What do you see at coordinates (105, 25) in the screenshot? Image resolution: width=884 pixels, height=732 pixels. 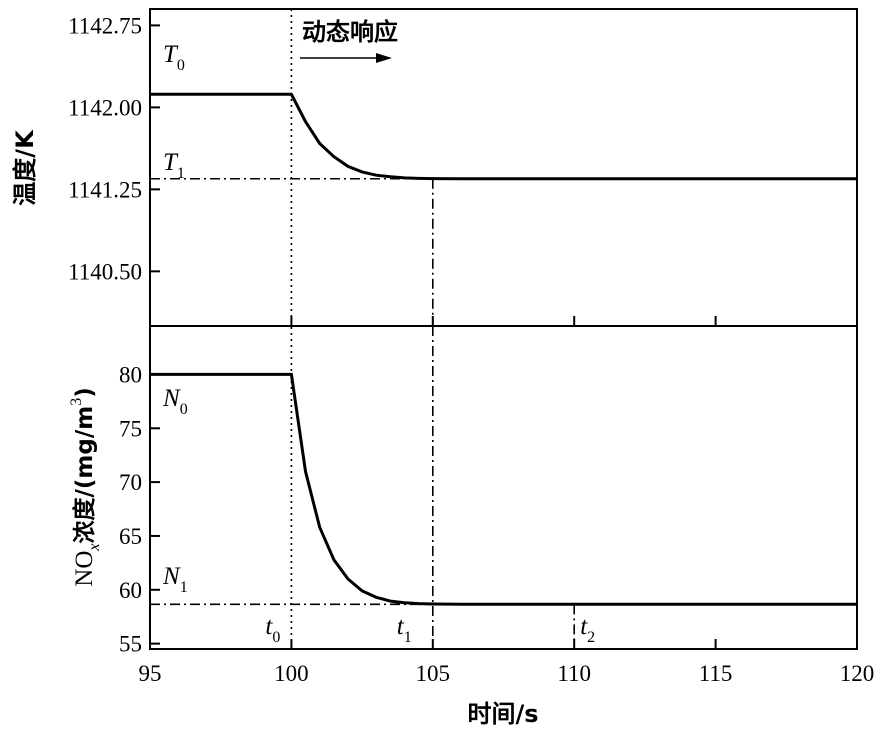 I see `top-y-tick-label: 1142.75` at bounding box center [105, 25].